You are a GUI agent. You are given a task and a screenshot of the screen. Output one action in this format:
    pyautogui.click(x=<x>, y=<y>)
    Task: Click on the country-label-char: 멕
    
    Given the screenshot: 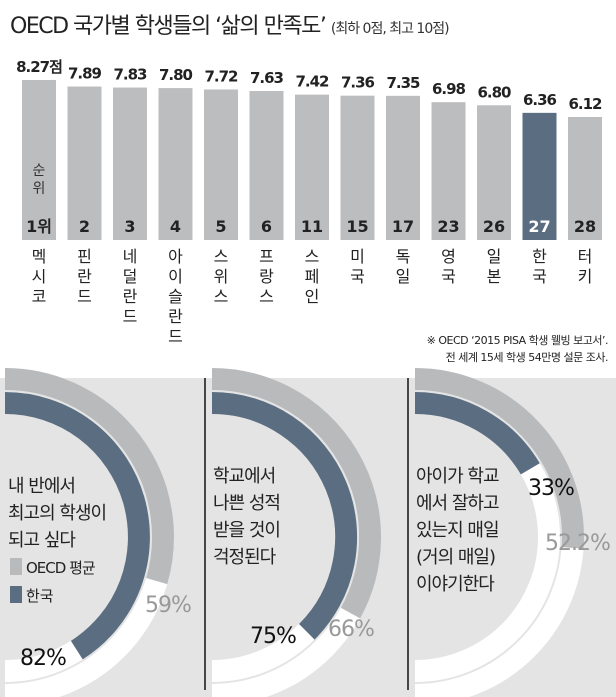 What is the action you would take?
    pyautogui.click(x=39, y=256)
    